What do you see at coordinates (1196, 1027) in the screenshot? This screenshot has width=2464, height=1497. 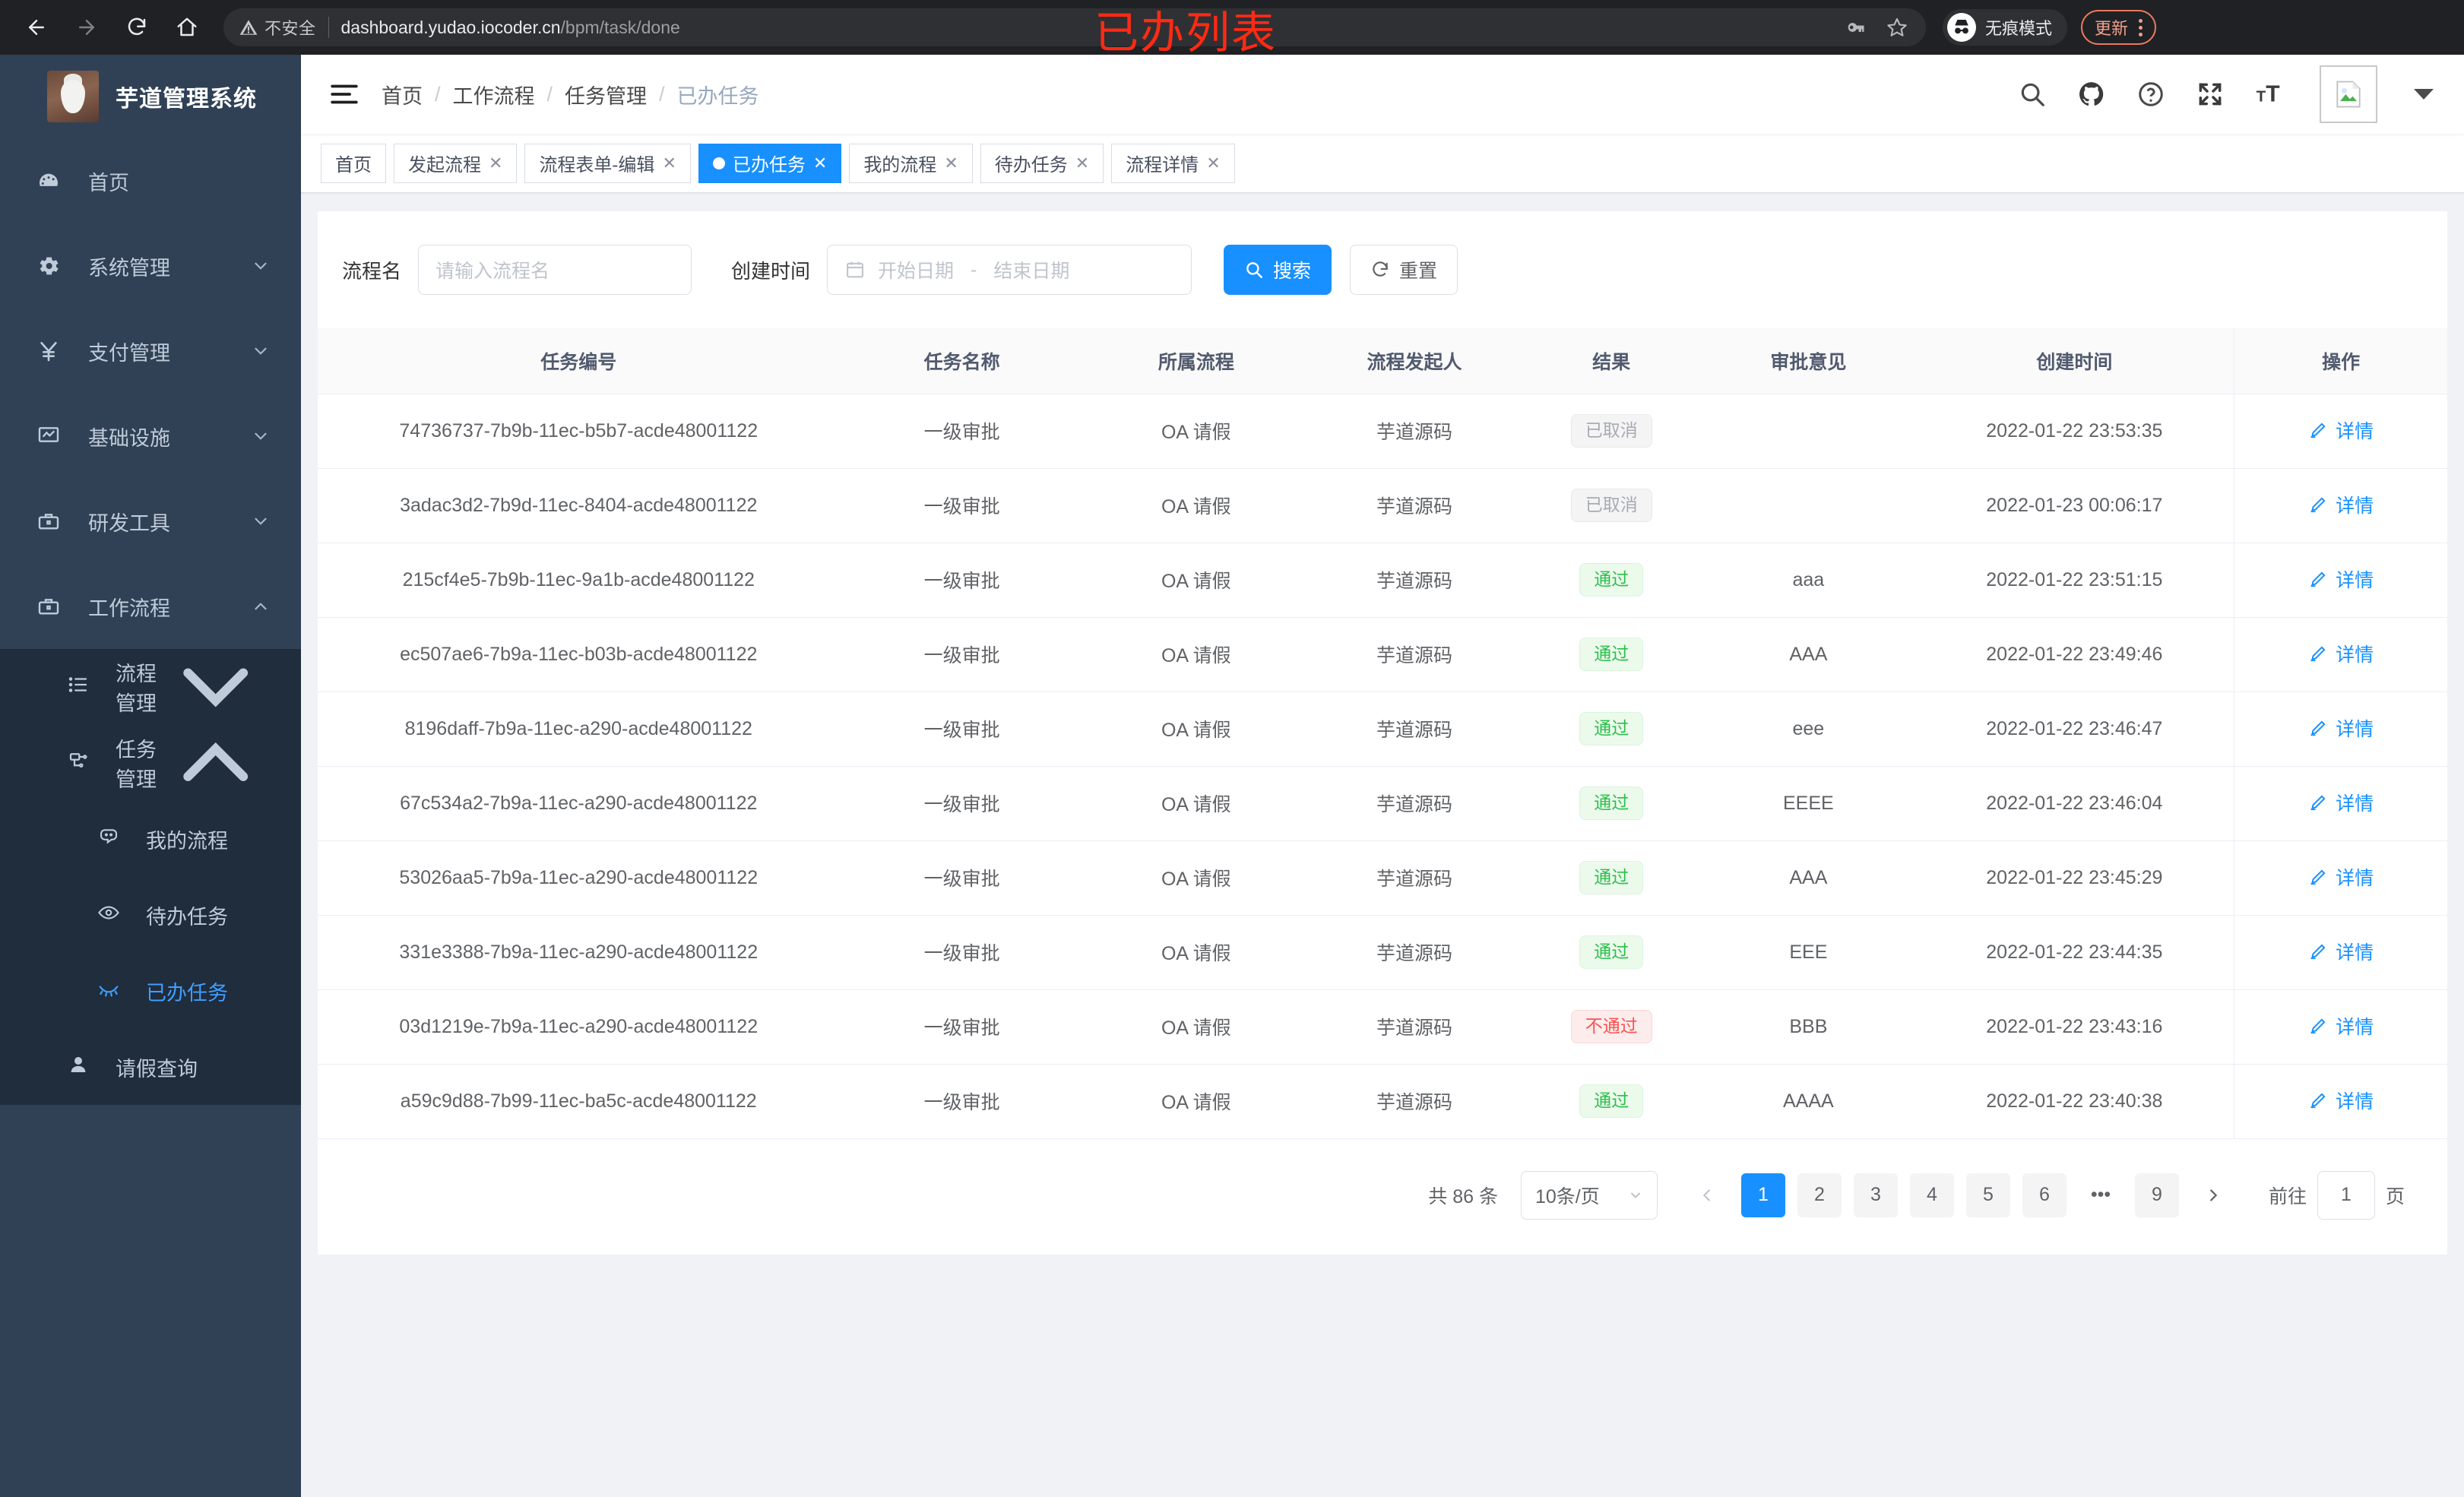 I see `cell-process: OA 请假` at bounding box center [1196, 1027].